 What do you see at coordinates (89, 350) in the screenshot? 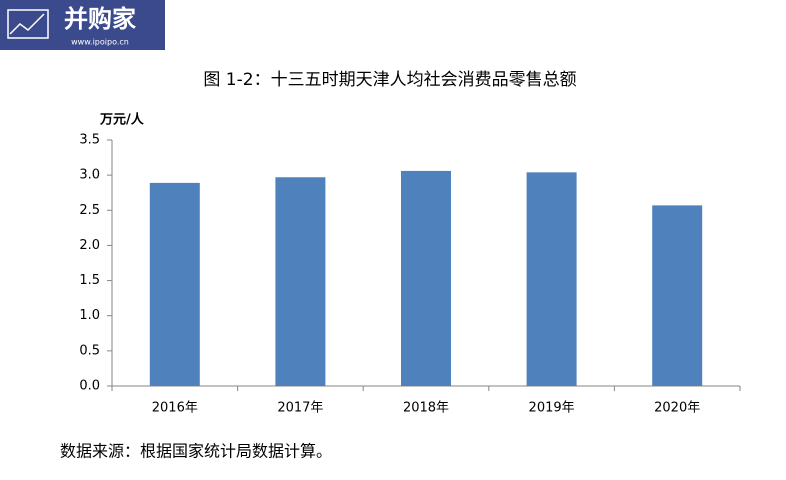
I see `y-tick-label: 0.5` at bounding box center [89, 350].